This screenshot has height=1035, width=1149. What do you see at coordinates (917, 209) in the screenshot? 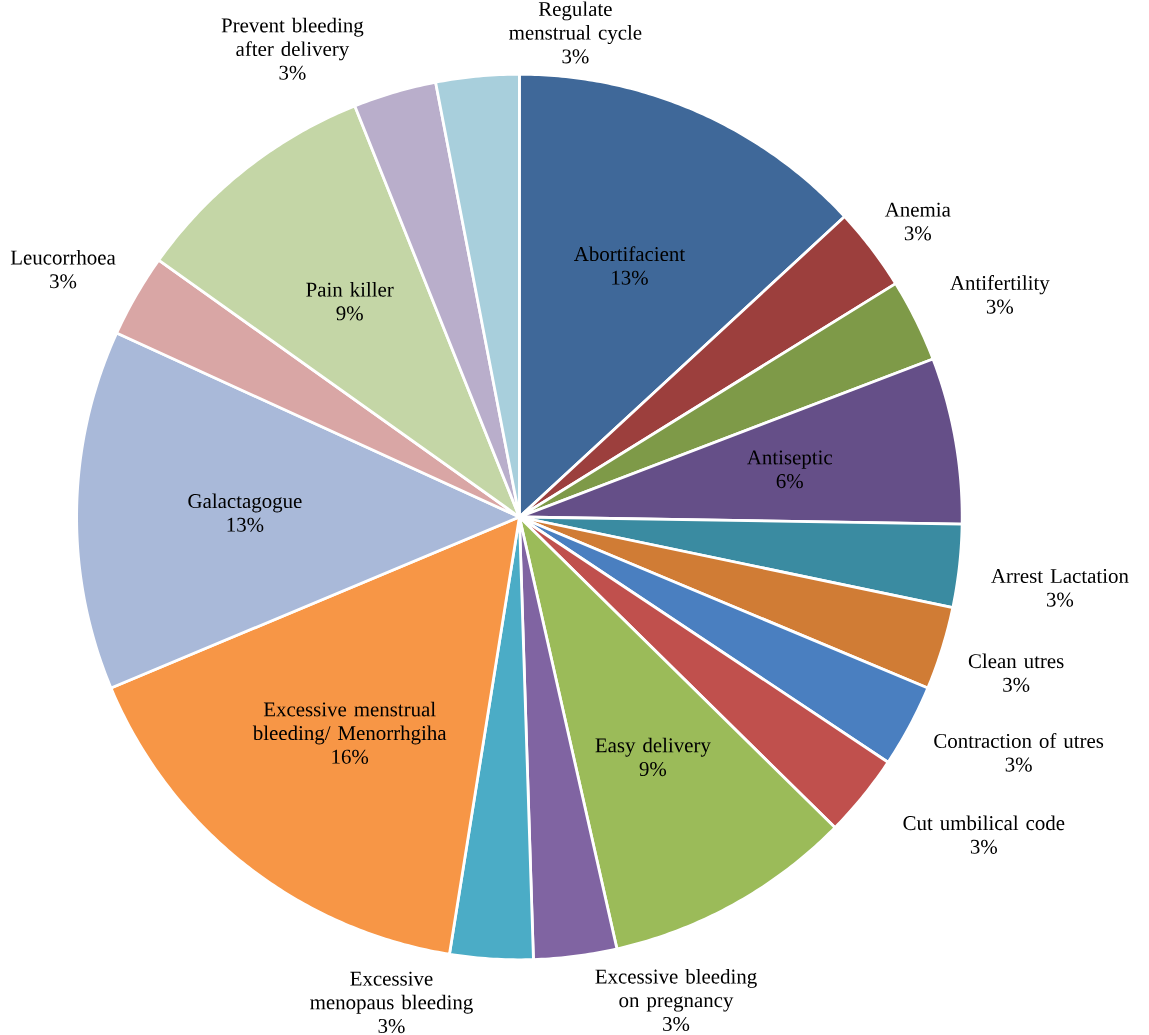
I see `slice-label: Anemia` at bounding box center [917, 209].